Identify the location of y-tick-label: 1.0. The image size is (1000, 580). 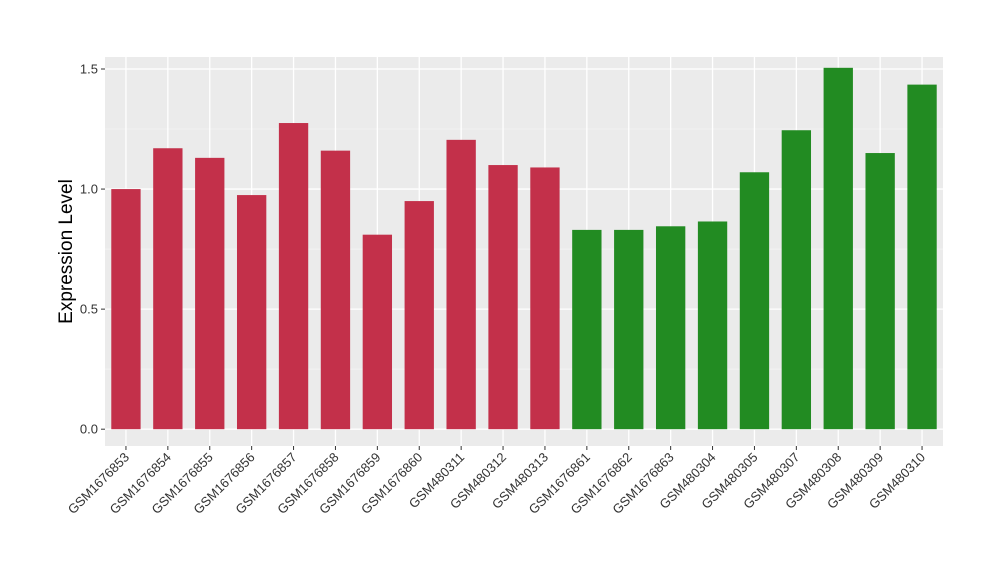
(89, 189).